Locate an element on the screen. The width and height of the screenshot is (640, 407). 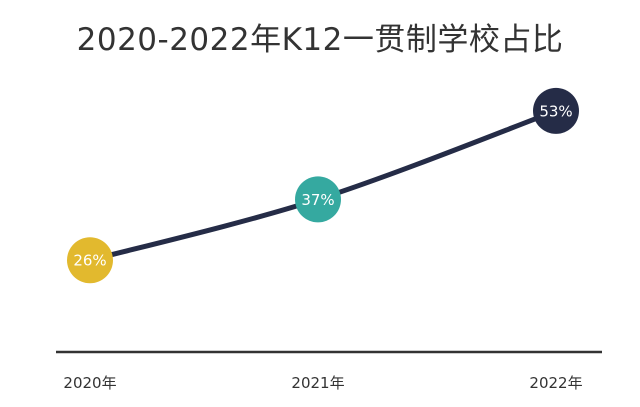
data-label-2: 37% is located at coordinates (317, 200).